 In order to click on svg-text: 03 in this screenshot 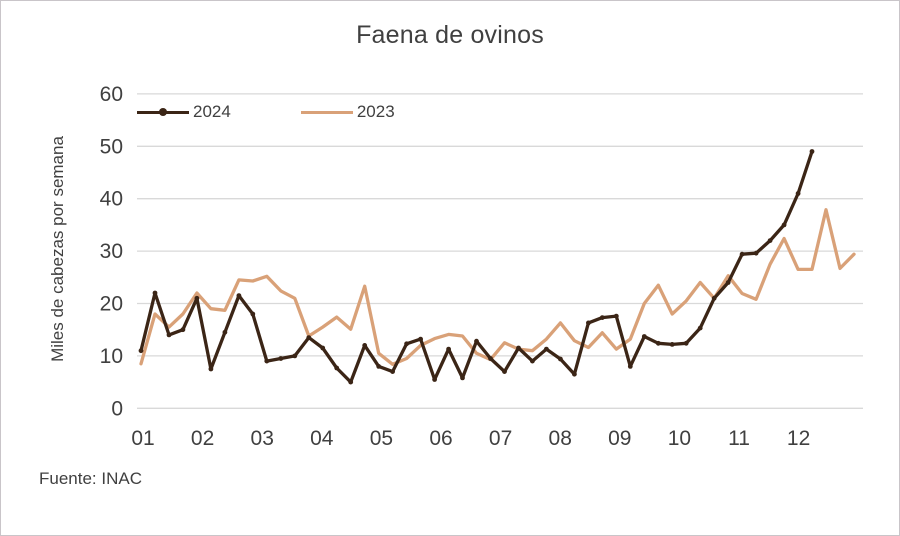, I will do `click(262, 438)`.